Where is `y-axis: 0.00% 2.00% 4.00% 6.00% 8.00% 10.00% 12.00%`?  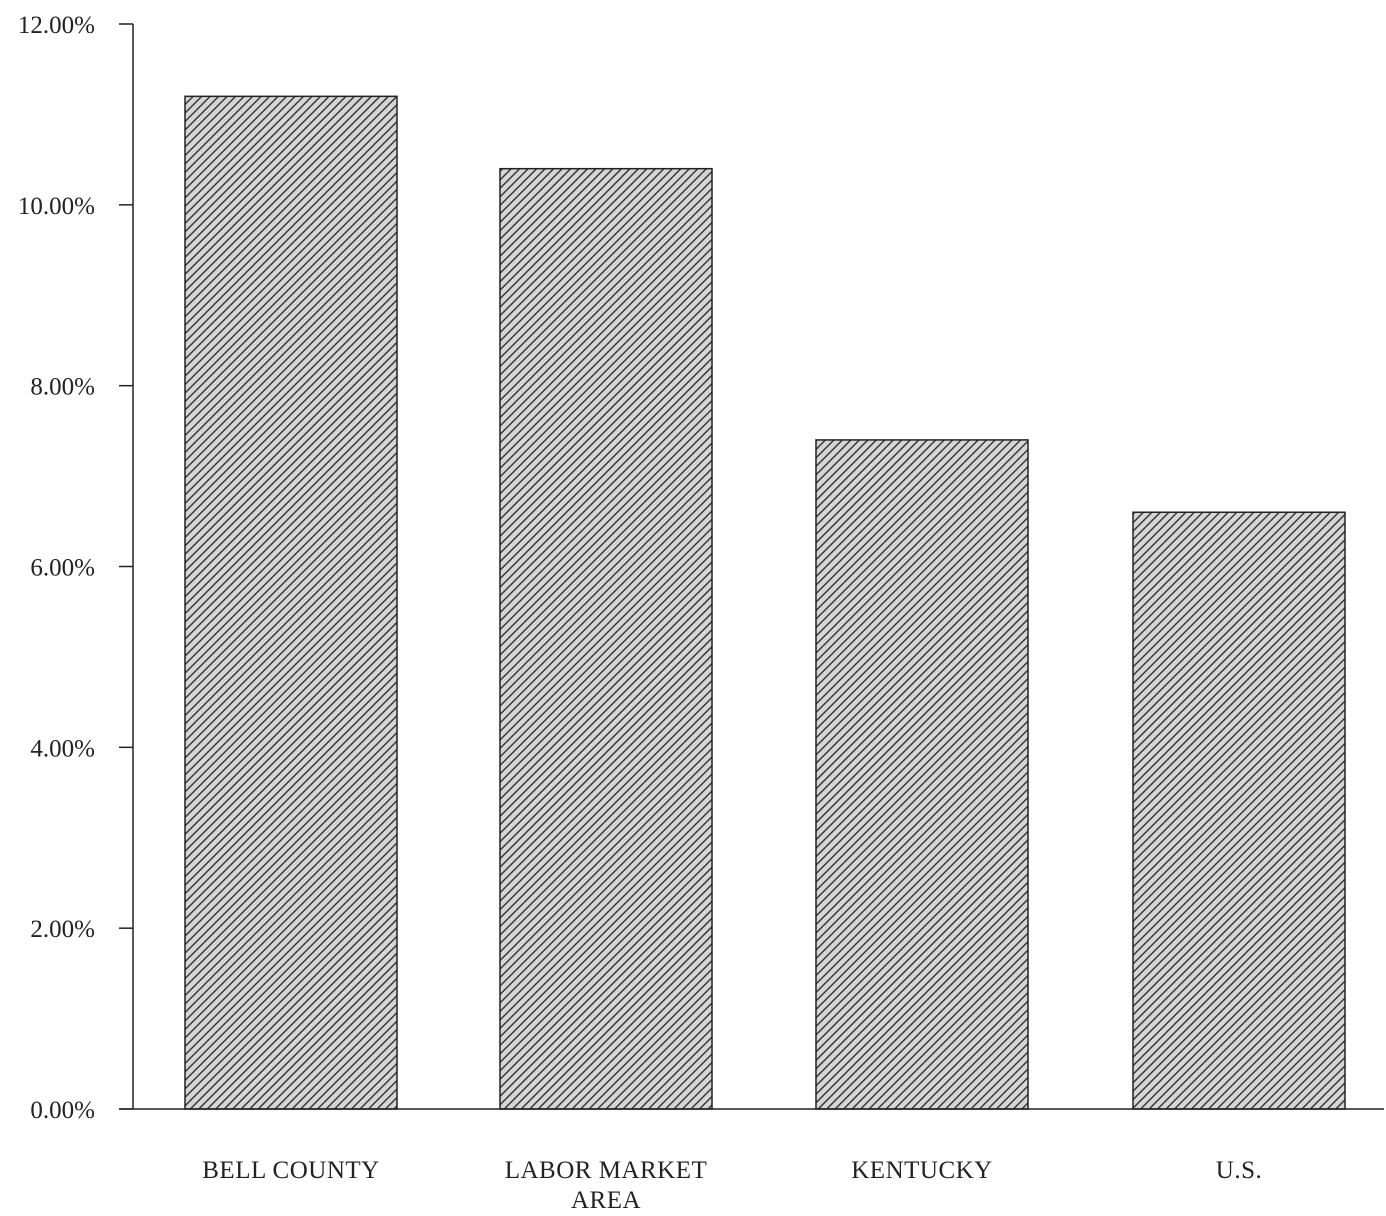 y-axis: 0.00% 2.00% 4.00% 6.00% 8.00% 10.00% 12.00% is located at coordinates (76, 568).